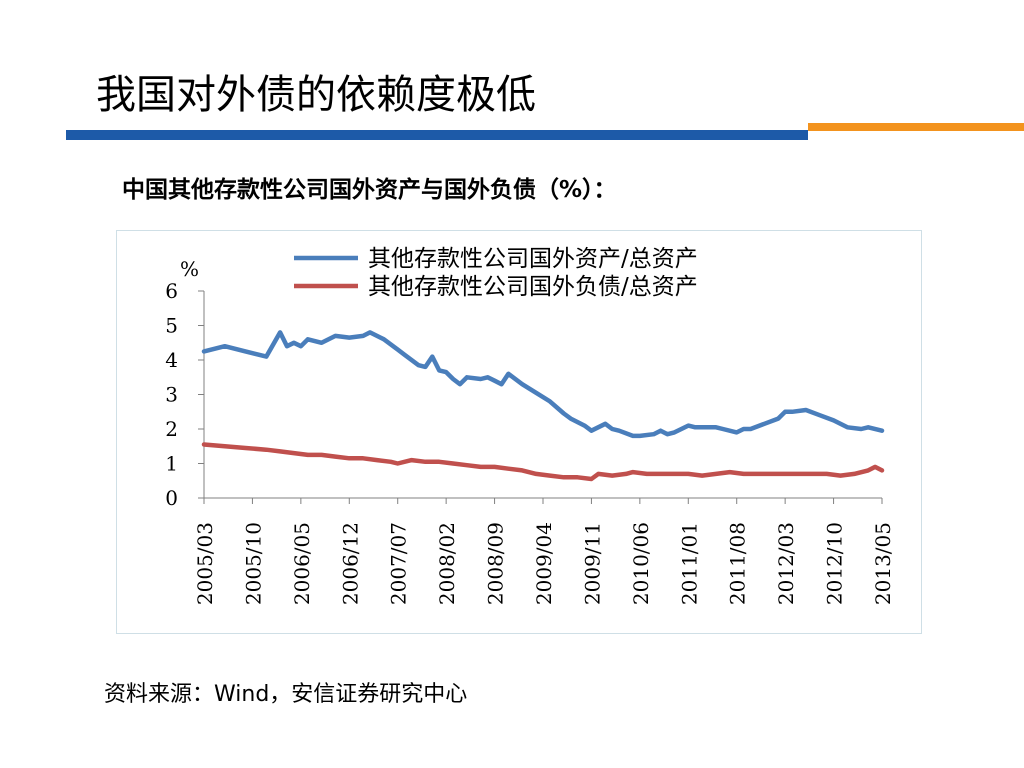 This screenshot has width=1024, height=768. What do you see at coordinates (533, 259) in the screenshot?
I see `legend-label-1: 其他存款性公司国外资产/总资产` at bounding box center [533, 259].